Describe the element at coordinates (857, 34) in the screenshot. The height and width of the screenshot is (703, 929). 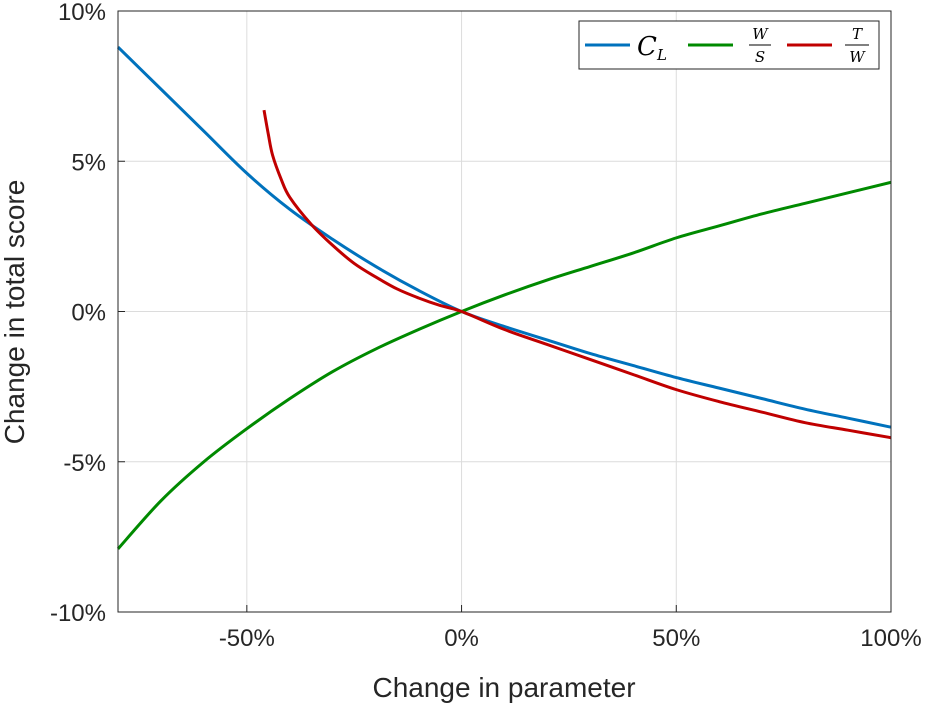
I see `legend-label-tw-num: T` at that location.